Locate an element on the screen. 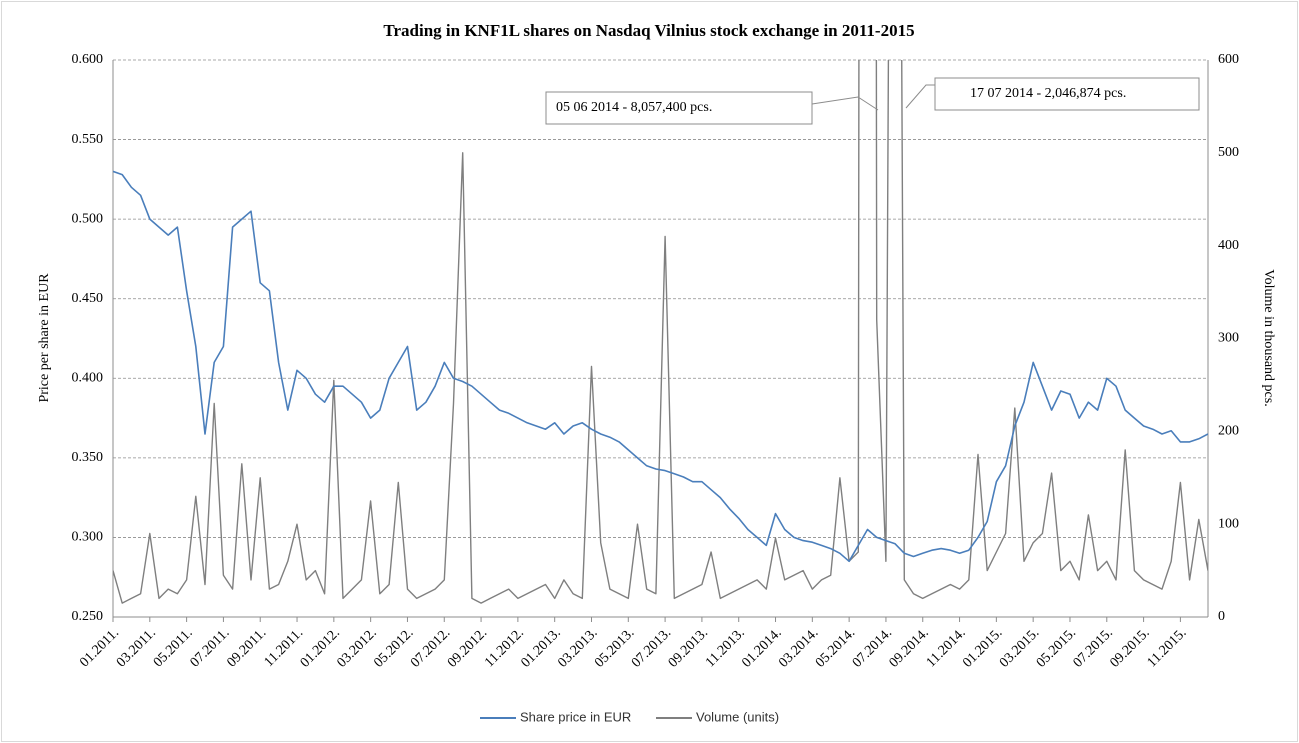 Image resolution: width=1299 pixels, height=743 pixels. y-tick-label: 0.500 is located at coordinates (88, 218).